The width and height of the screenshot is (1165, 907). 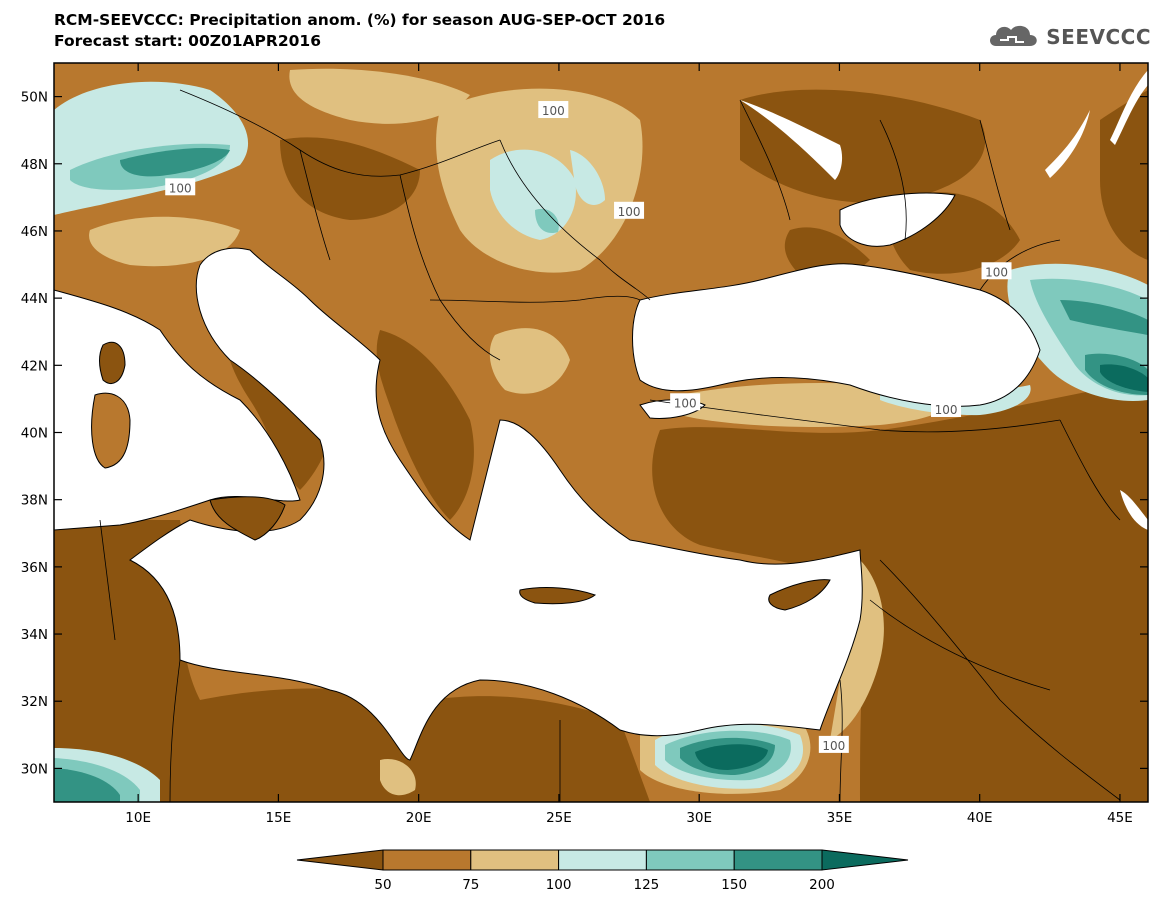 What do you see at coordinates (379, 96) in the screenshot?
I see `anomaly-zone-near-normal-north` at bounding box center [379, 96].